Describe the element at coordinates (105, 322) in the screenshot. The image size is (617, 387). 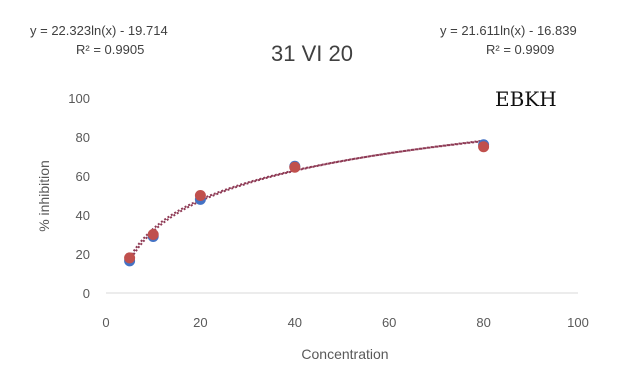
I see `x-tick-label: 0` at that location.